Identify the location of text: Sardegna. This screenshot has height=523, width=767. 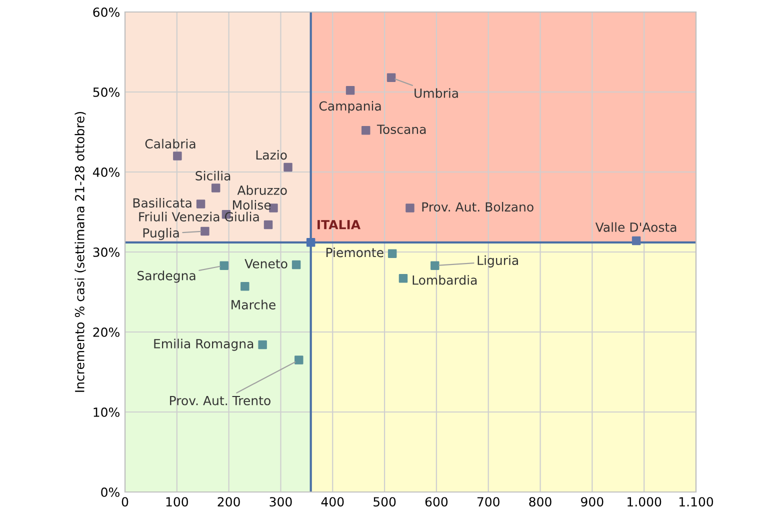
(167, 276).